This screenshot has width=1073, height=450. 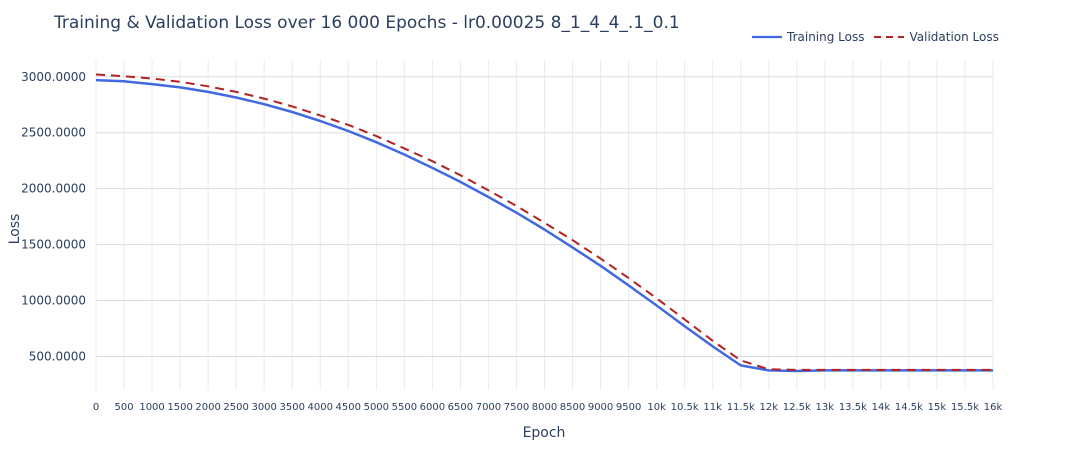 I want to click on x-tick-label: 13k, so click(x=825, y=407).